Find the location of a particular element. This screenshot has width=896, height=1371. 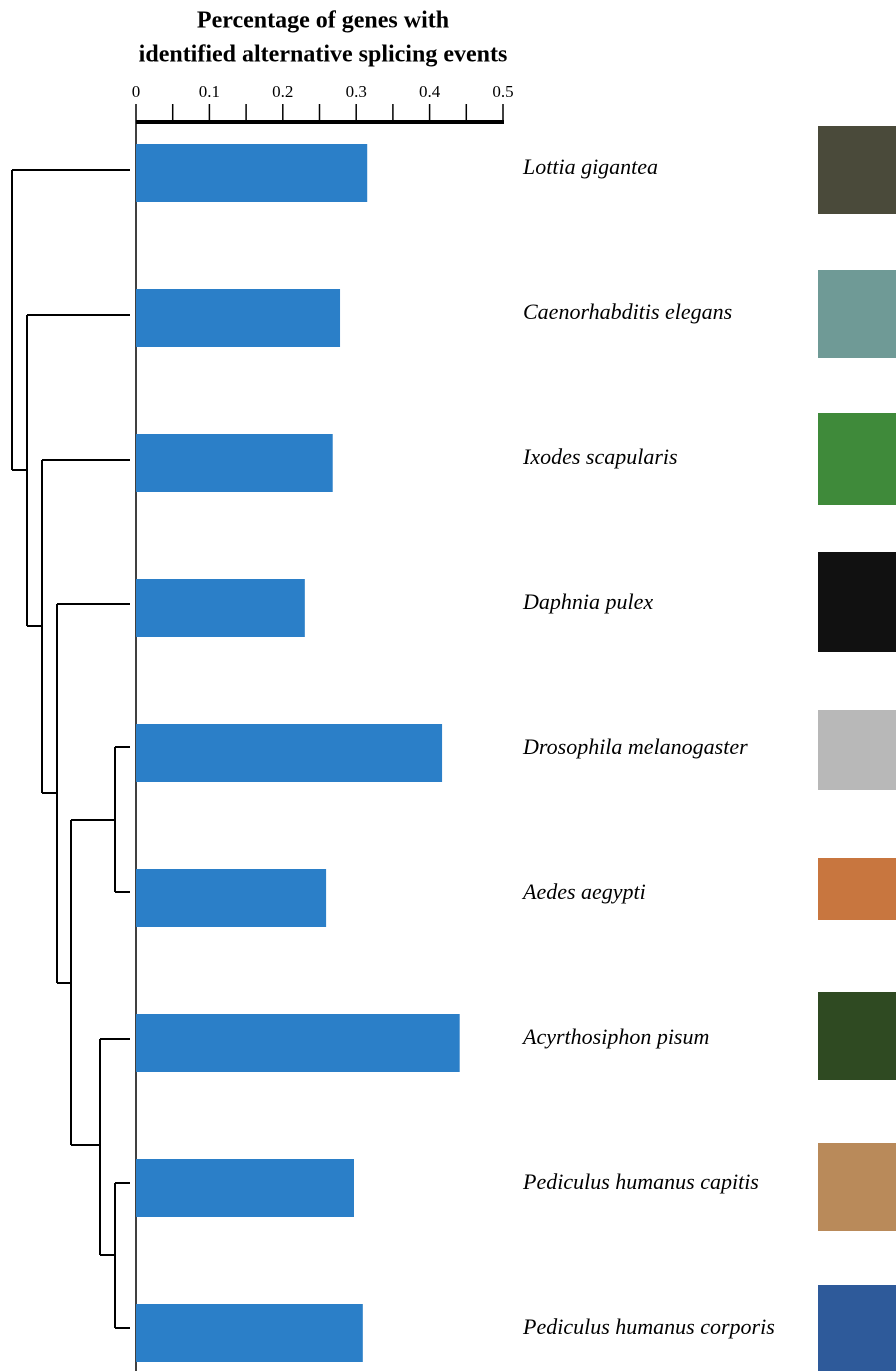

category-label: Drosophila melanogaster is located at coordinates (635, 746).